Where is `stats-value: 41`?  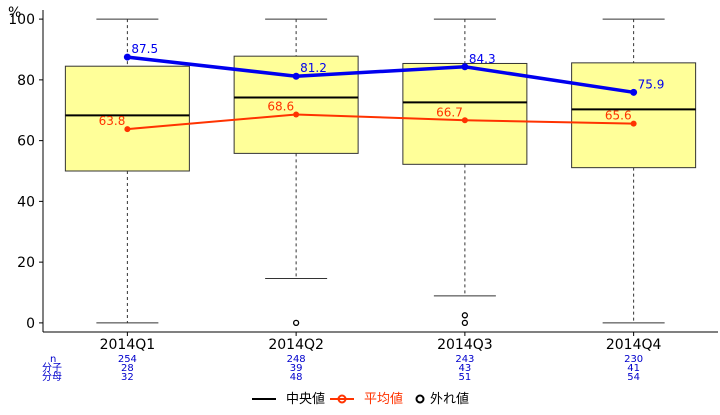 stats-value: 41 is located at coordinates (633, 368).